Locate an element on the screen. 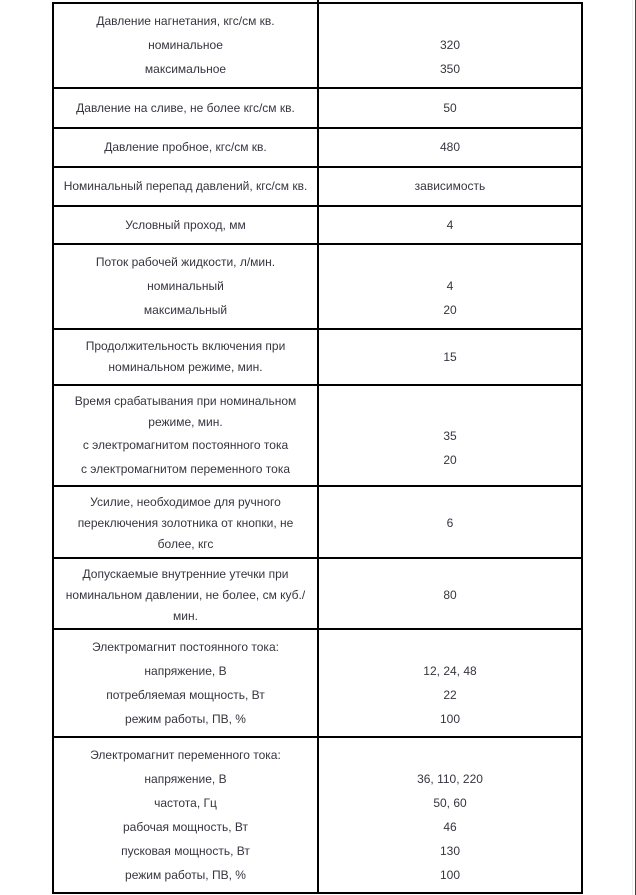 The image size is (636, 895). value-line: 15 is located at coordinates (450, 356).